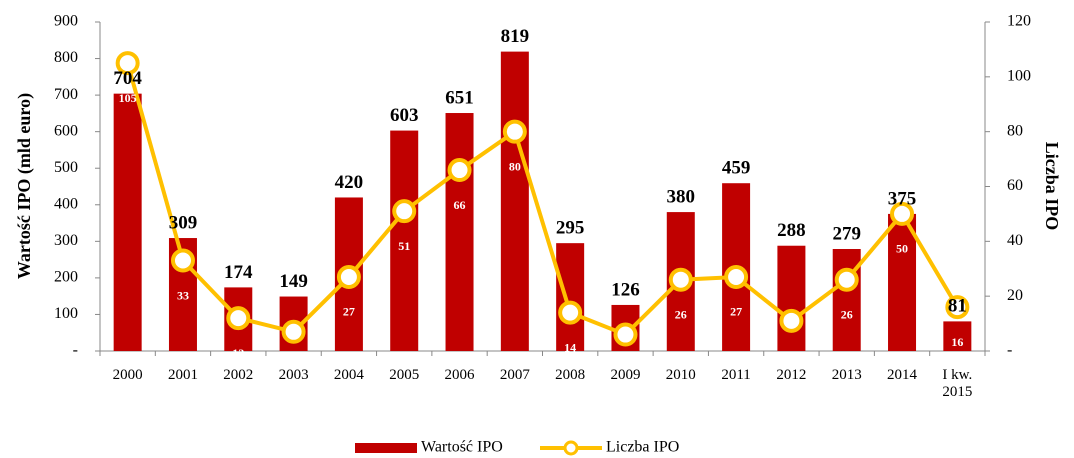 This screenshot has width=1074, height=458. I want to click on line-value-label: 33, so click(183, 295).